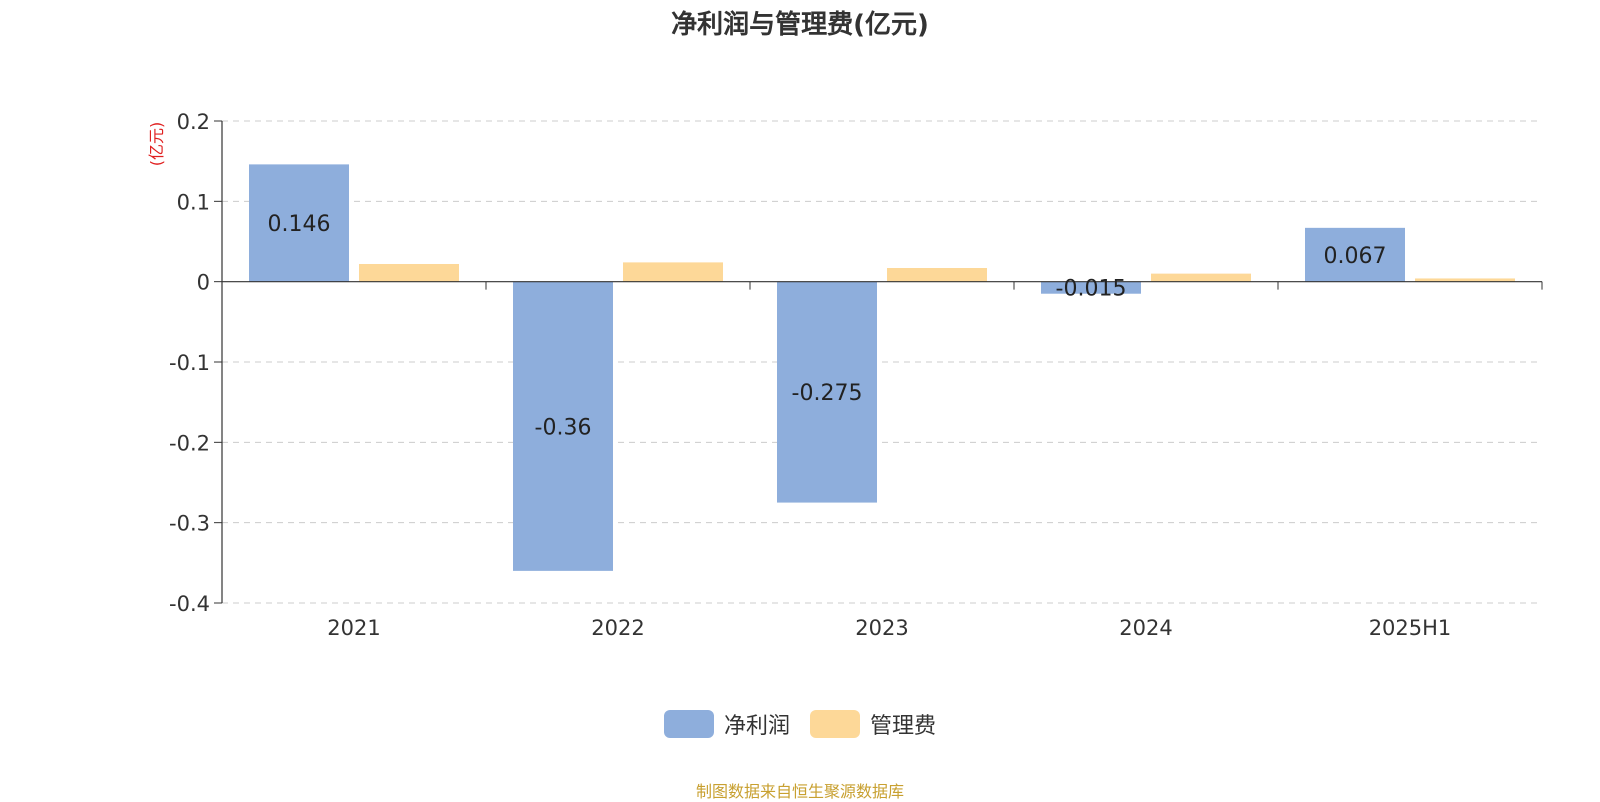 Image resolution: width=1600 pixels, height=802 pixels. I want to click on legend: 净利润 管理费, so click(800, 724).